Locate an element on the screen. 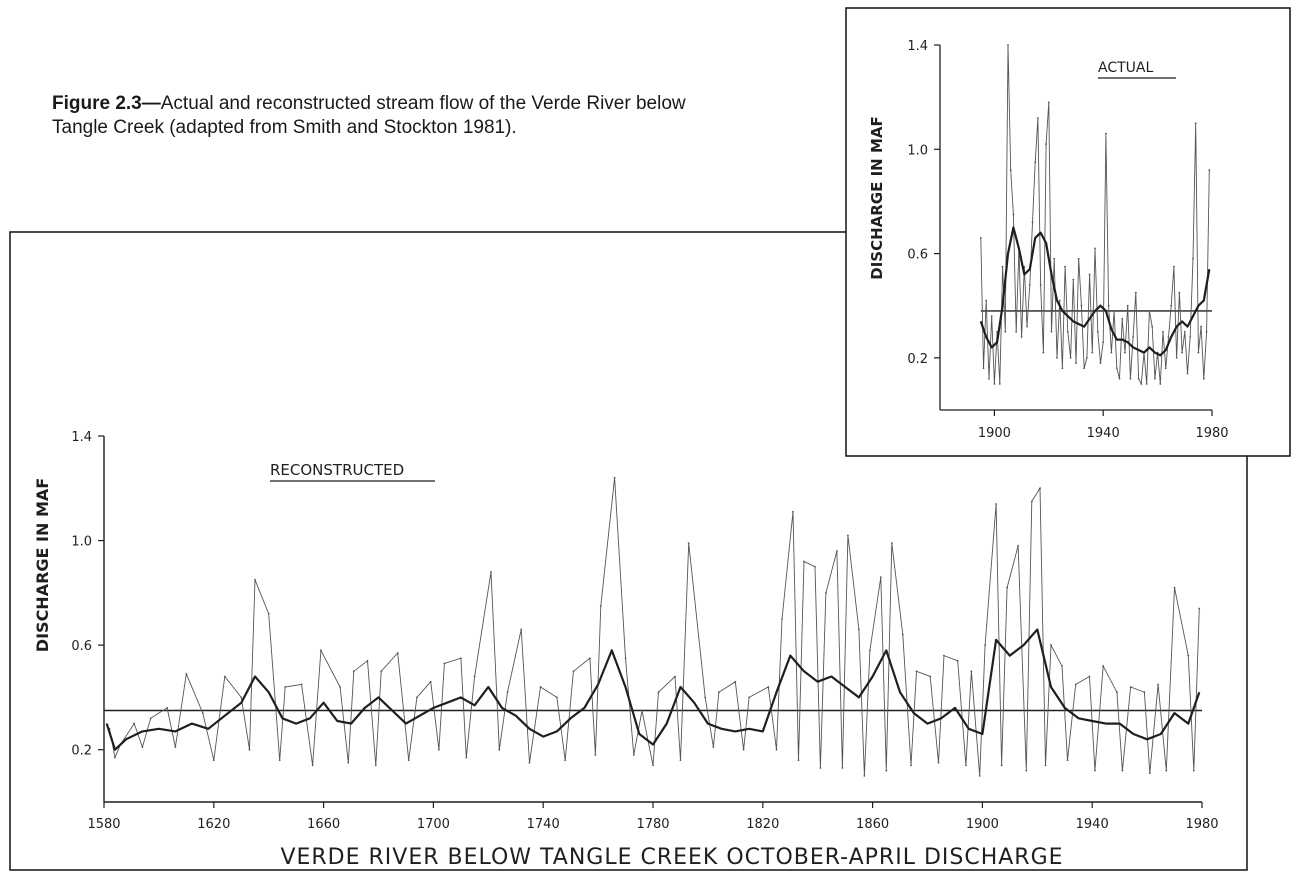 The height and width of the screenshot is (876, 1297). reconstructed-title: RECONSTRUCTED is located at coordinates (337, 470).